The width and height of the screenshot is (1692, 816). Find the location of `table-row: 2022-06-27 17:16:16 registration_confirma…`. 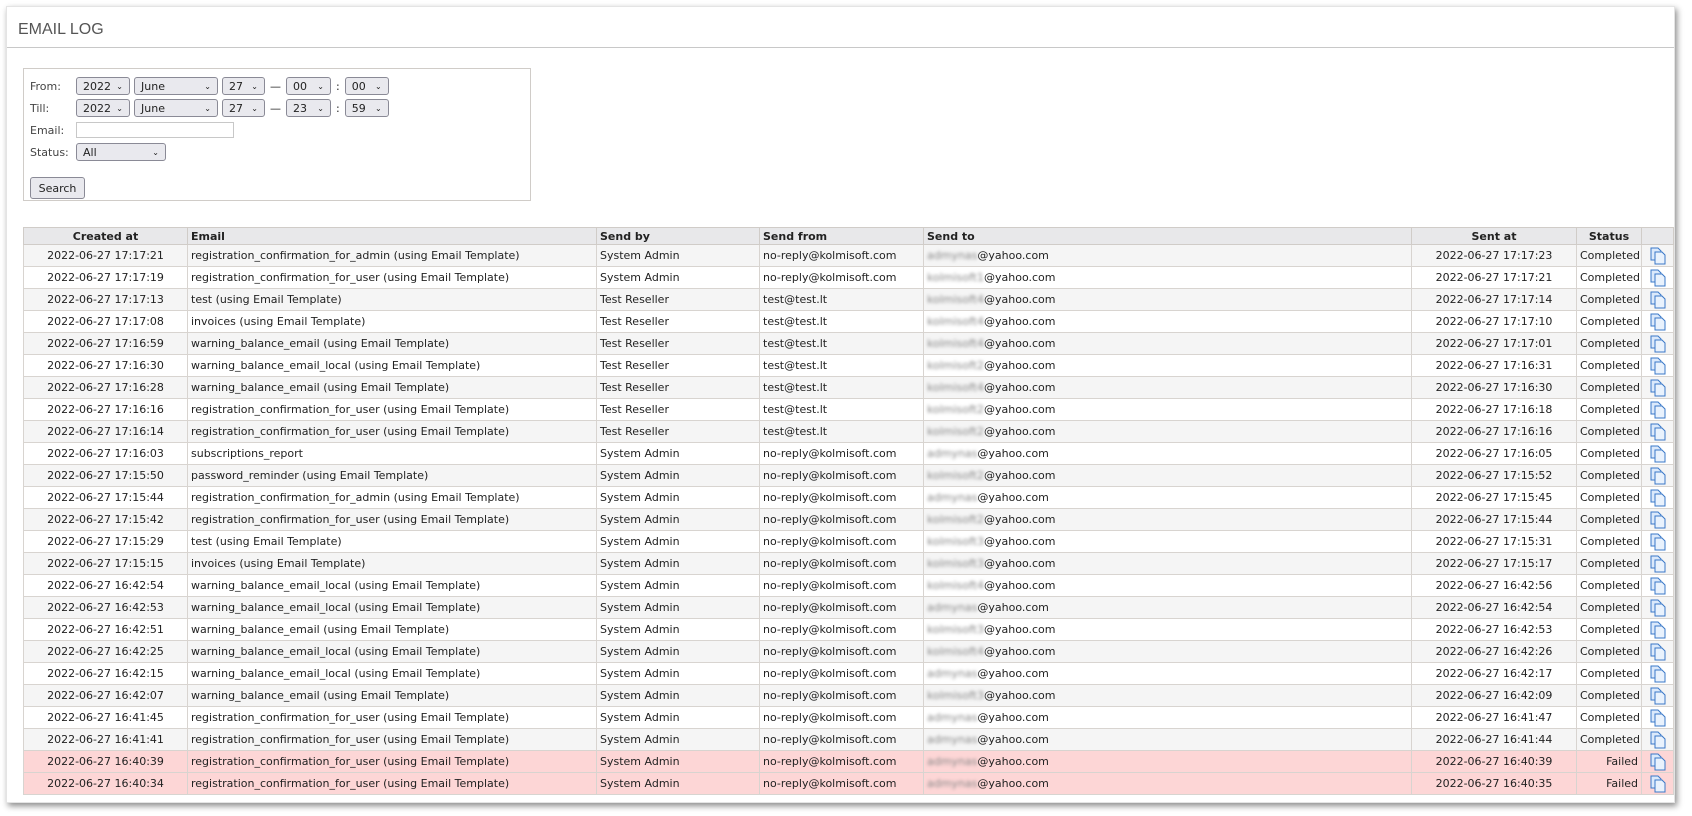

table-row: 2022-06-27 17:16:16 registration_confirma… is located at coordinates (848, 409).